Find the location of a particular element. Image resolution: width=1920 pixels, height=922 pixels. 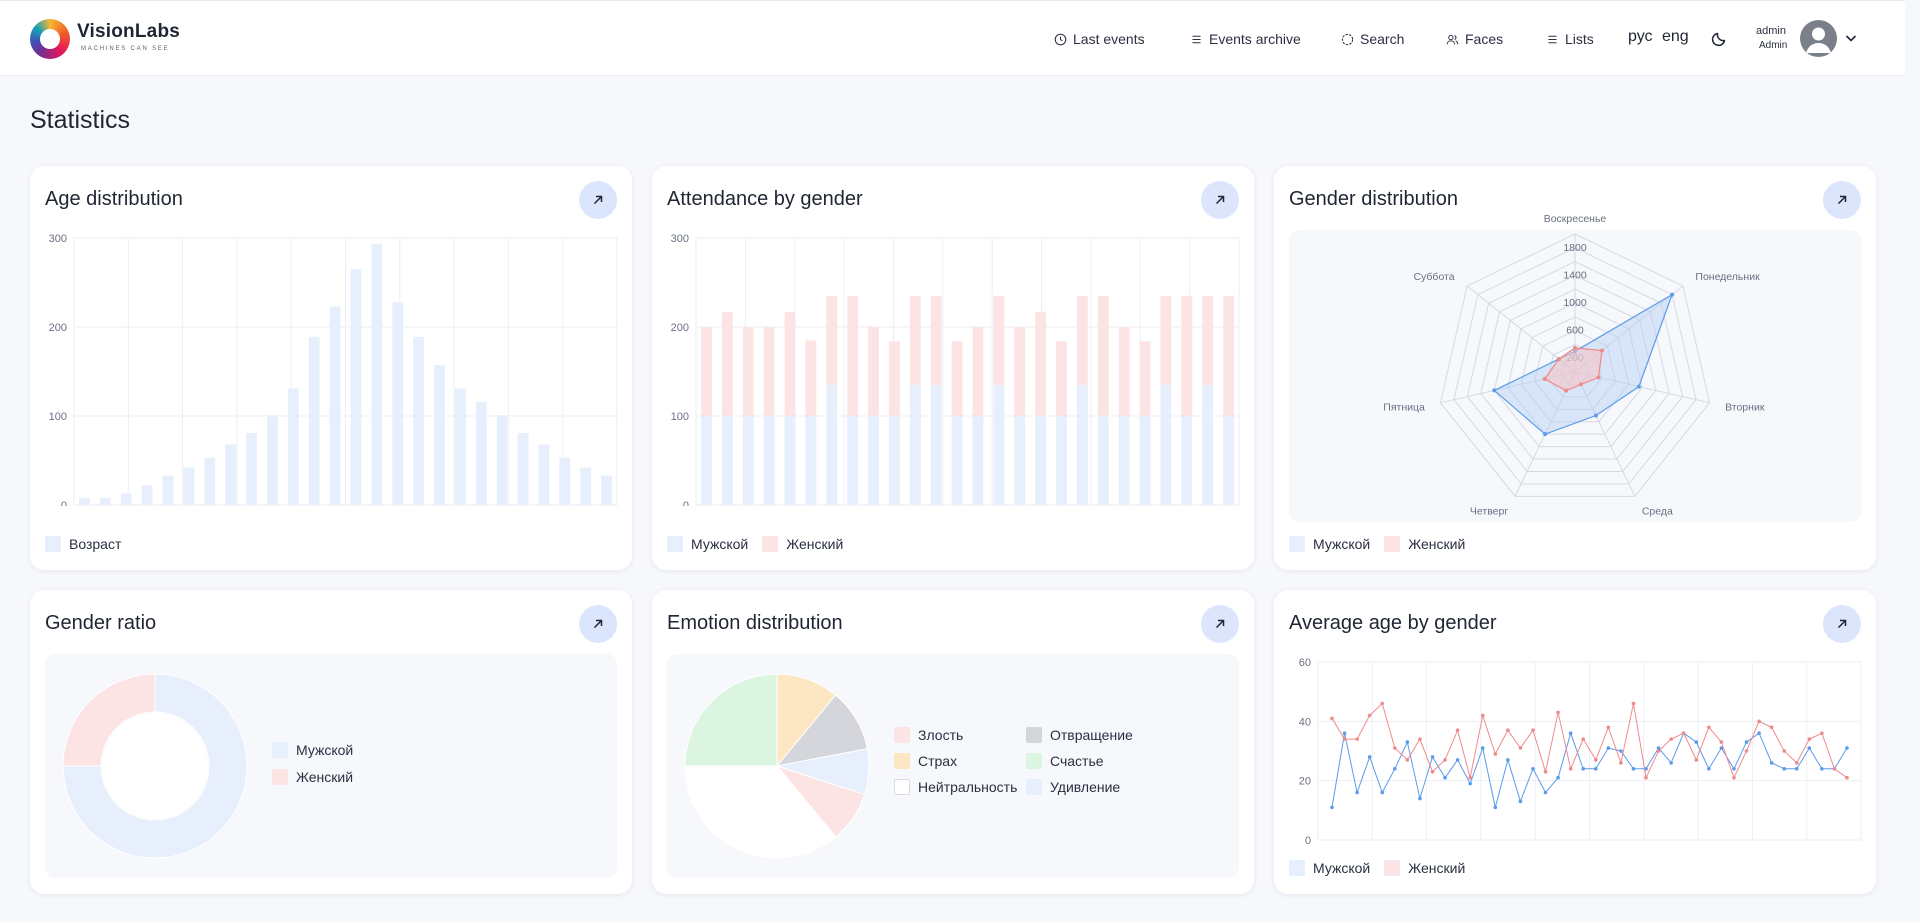

radar-spoke is located at coordinates (1605, 434).